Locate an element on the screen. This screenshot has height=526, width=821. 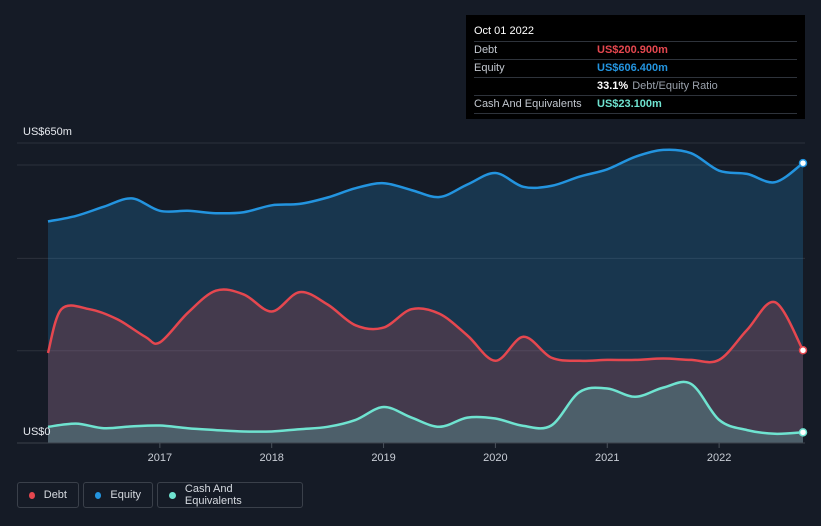
tooltip-ratio-spacer is located at coordinates (535, 86).